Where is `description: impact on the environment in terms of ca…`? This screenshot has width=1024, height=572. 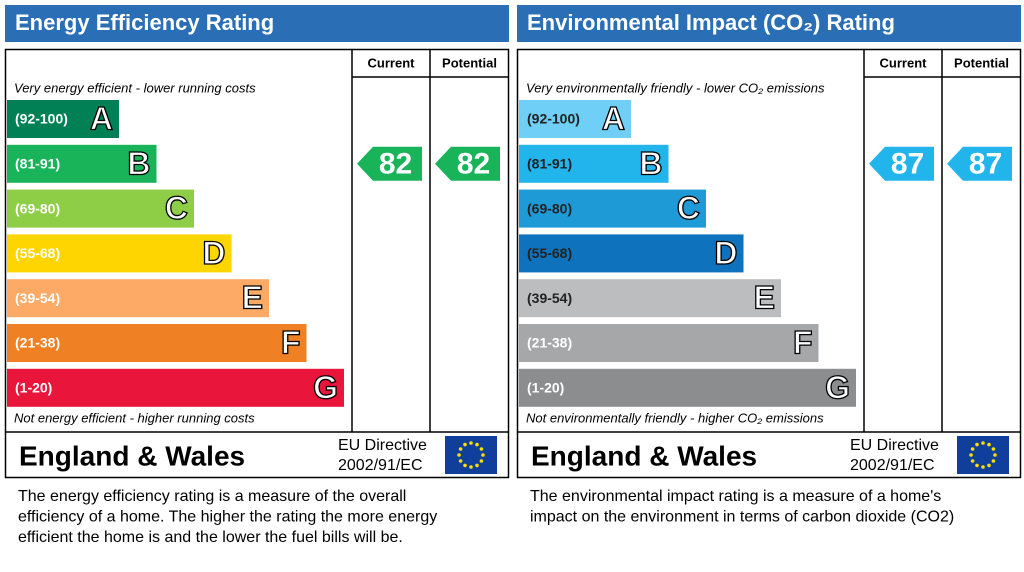
description: impact on the environment in terms of ca… is located at coordinates (742, 517).